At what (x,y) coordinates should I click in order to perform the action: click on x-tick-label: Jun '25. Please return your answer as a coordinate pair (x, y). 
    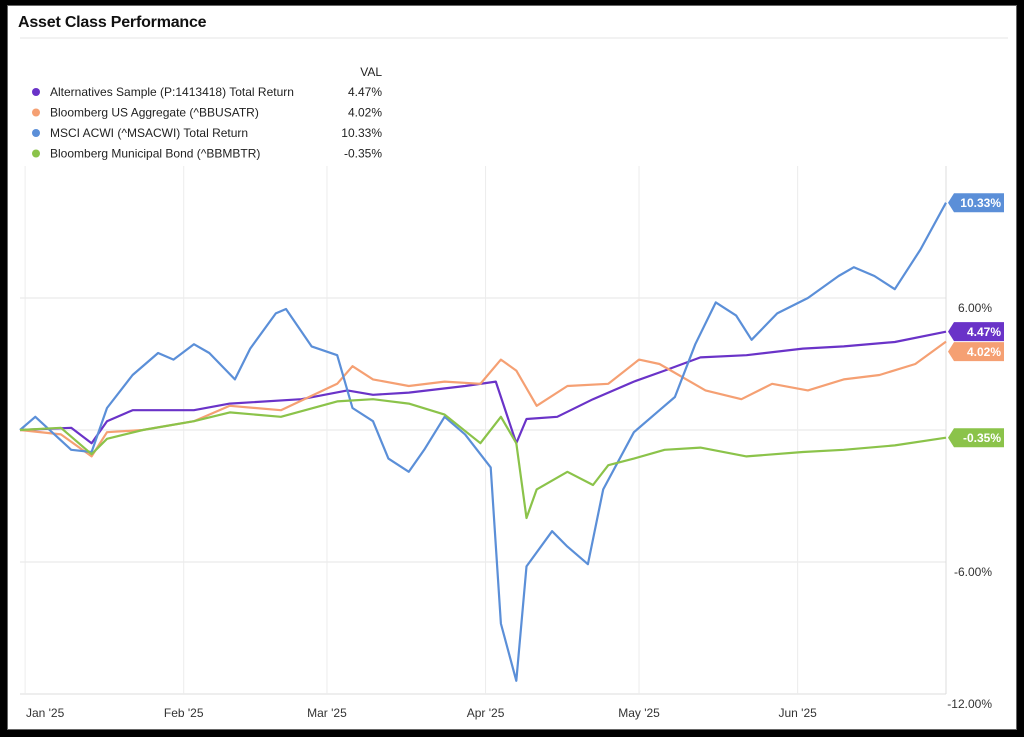
    Looking at the image, I should click on (797, 713).